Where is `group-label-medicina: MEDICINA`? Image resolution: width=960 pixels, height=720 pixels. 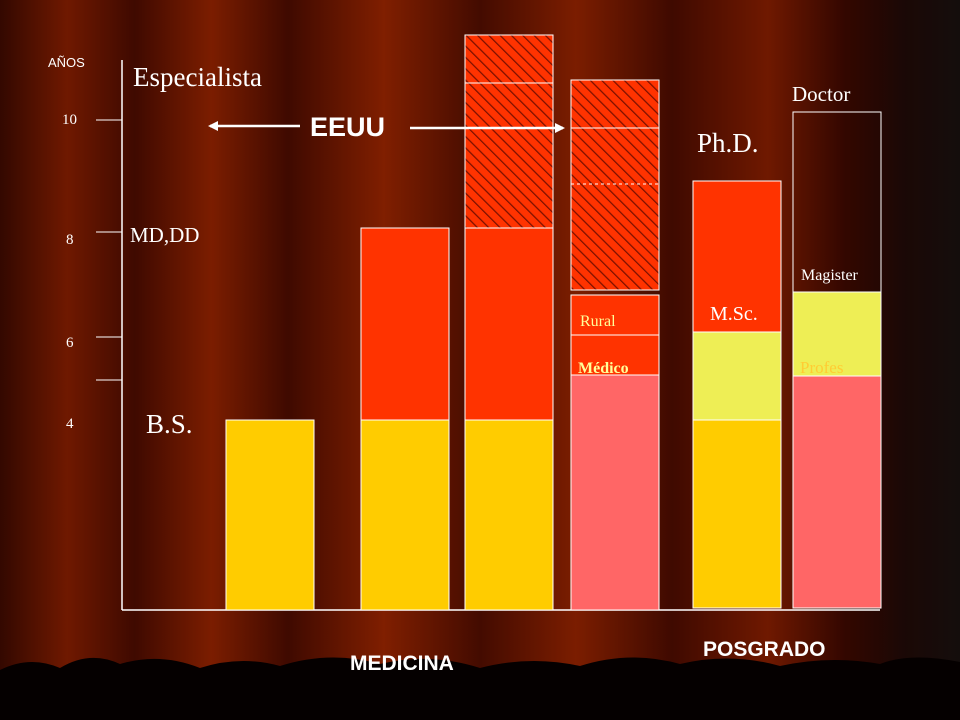 group-label-medicina: MEDICINA is located at coordinates (402, 663).